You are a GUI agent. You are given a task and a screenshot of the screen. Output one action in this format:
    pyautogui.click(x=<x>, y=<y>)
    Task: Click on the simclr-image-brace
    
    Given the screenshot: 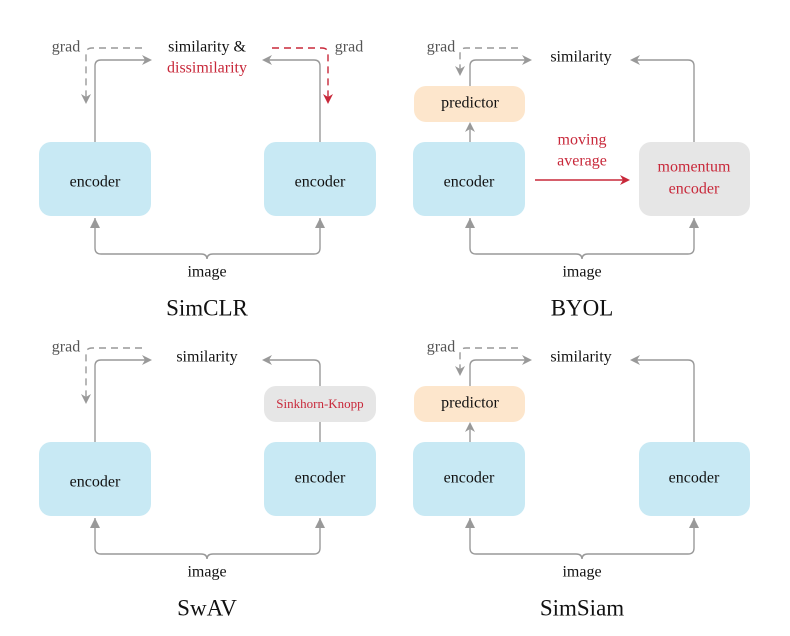 What is the action you would take?
    pyautogui.click(x=207, y=239)
    